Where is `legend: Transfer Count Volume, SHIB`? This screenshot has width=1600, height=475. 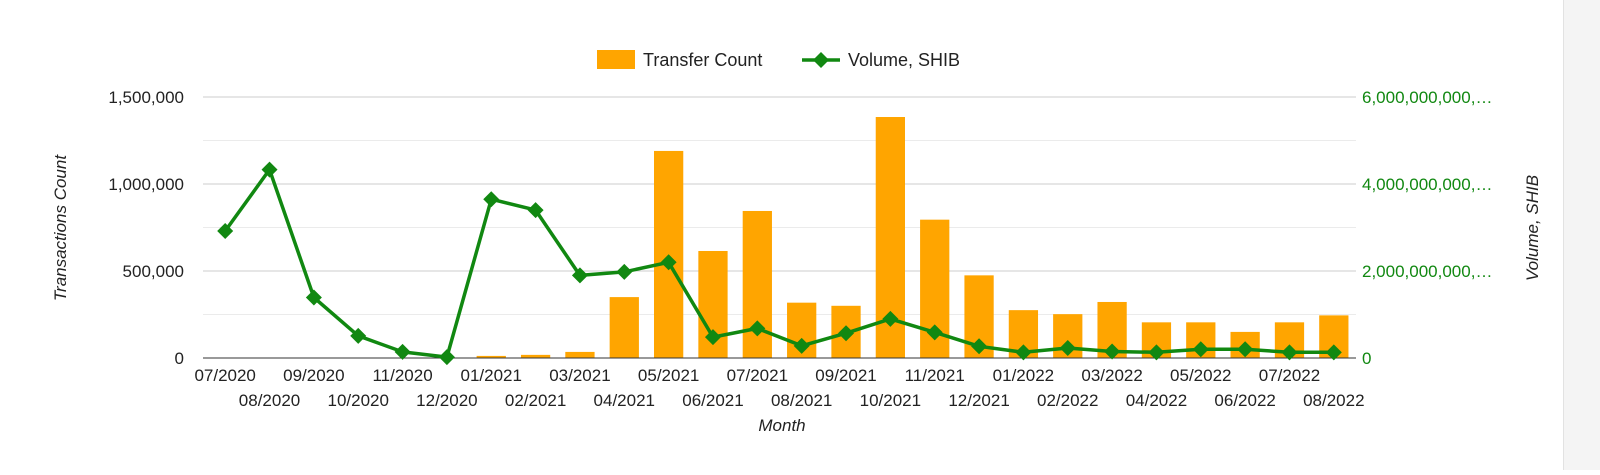
legend: Transfer Count Volume, SHIB is located at coordinates (778, 60).